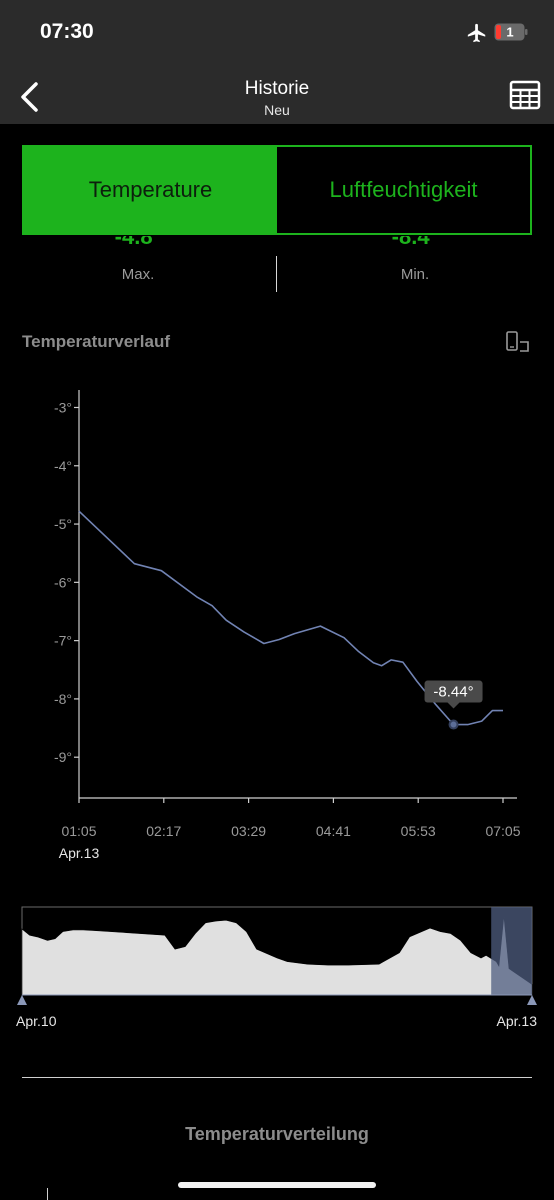 The width and height of the screenshot is (554, 1200). What do you see at coordinates (277, 1185) in the screenshot?
I see `home-indicator` at bounding box center [277, 1185].